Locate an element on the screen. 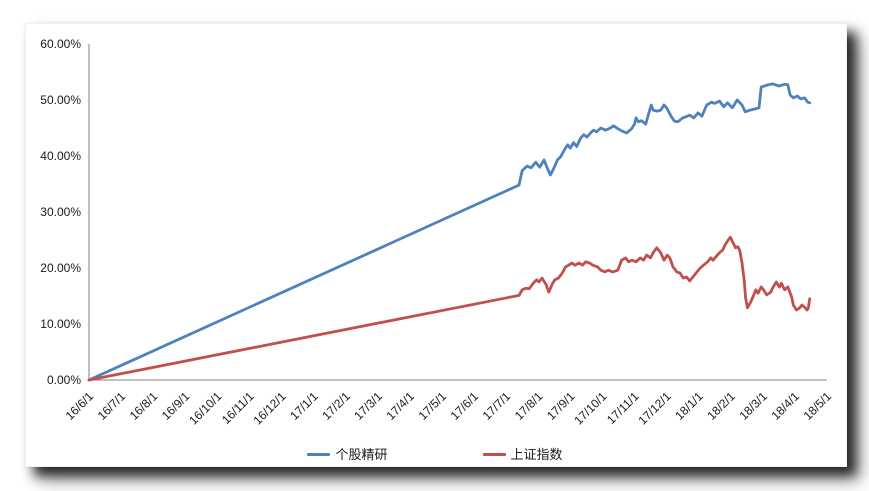 The image size is (869, 491). chart-legend: 个股精研 上证指数 is located at coordinates (435, 454).